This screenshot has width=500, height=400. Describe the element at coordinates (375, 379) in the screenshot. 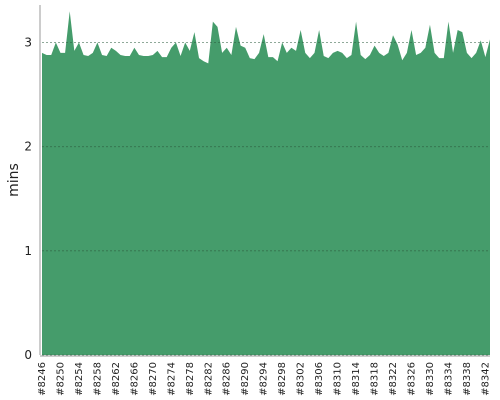

I see `x-tick-label: #8318` at that location.